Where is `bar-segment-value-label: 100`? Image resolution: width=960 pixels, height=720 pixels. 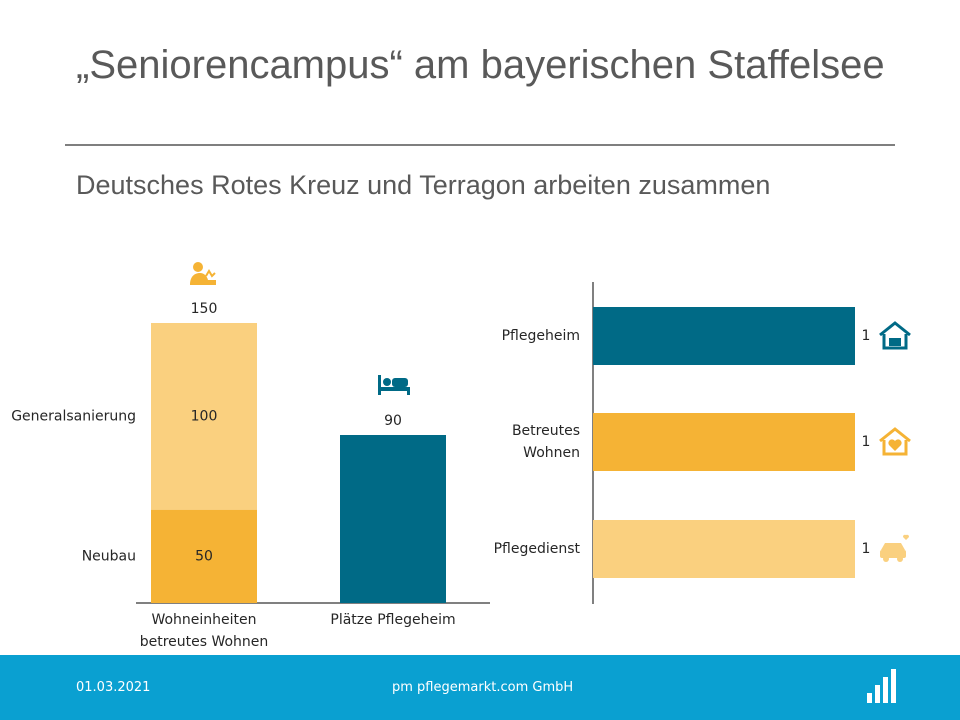 bar-segment-value-label: 100 is located at coordinates (204, 416).